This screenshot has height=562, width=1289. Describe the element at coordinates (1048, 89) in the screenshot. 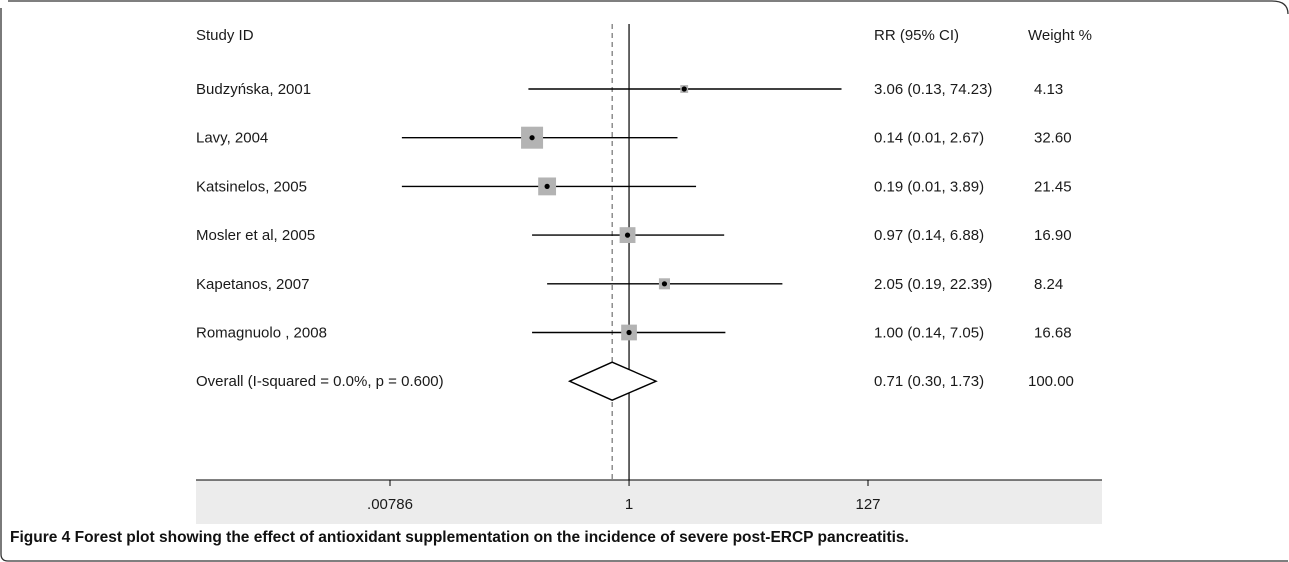

I see `study-weight: 4.13` at that location.